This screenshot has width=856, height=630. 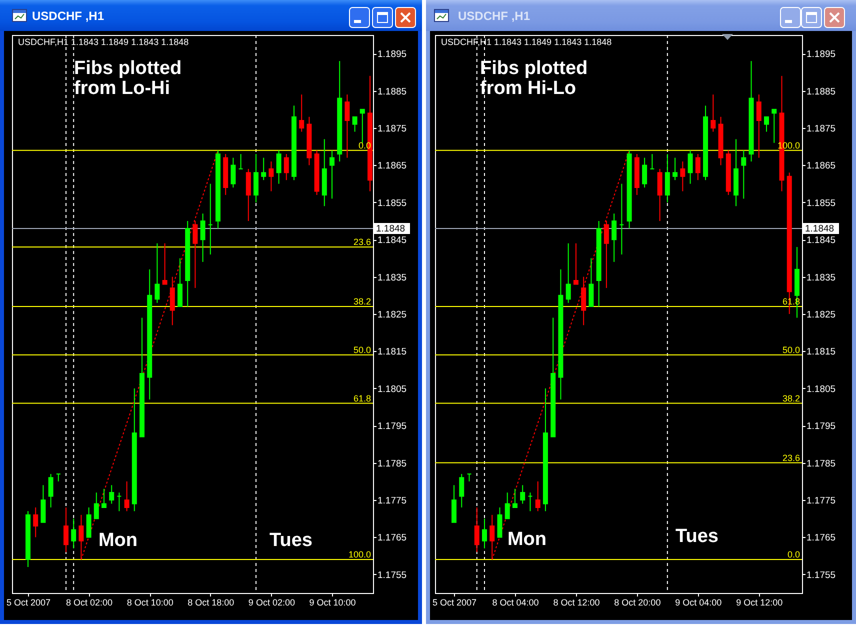 I want to click on x-tick-label: 9 Oct 04:00, so click(x=698, y=603).